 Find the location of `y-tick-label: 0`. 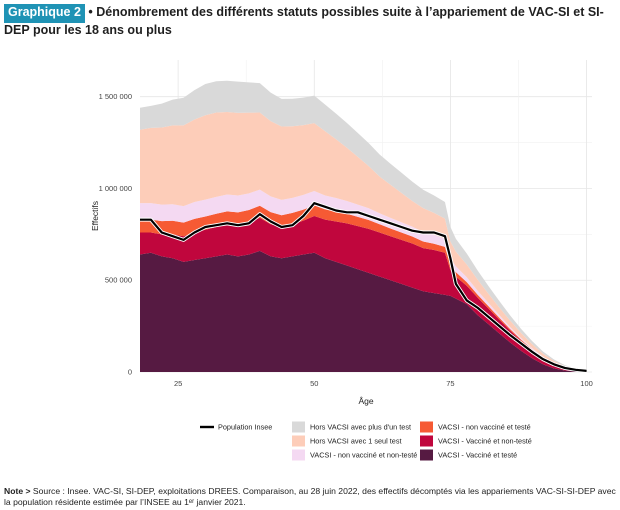

y-tick-label: 0 is located at coordinates (130, 372).